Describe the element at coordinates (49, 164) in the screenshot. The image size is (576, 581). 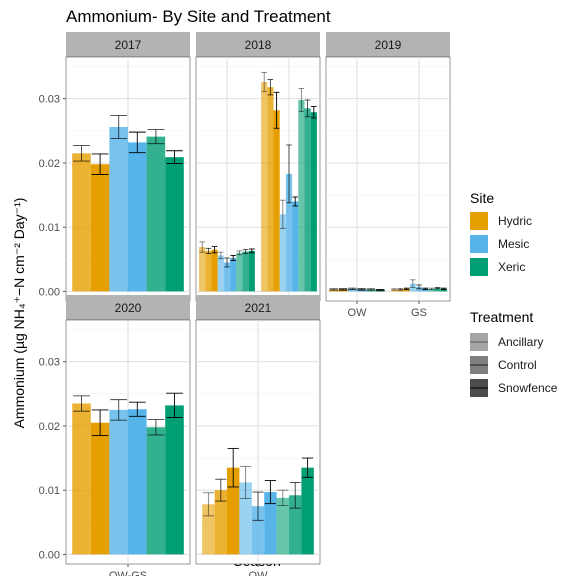
I see `y-tick-label: 0.02` at that location.